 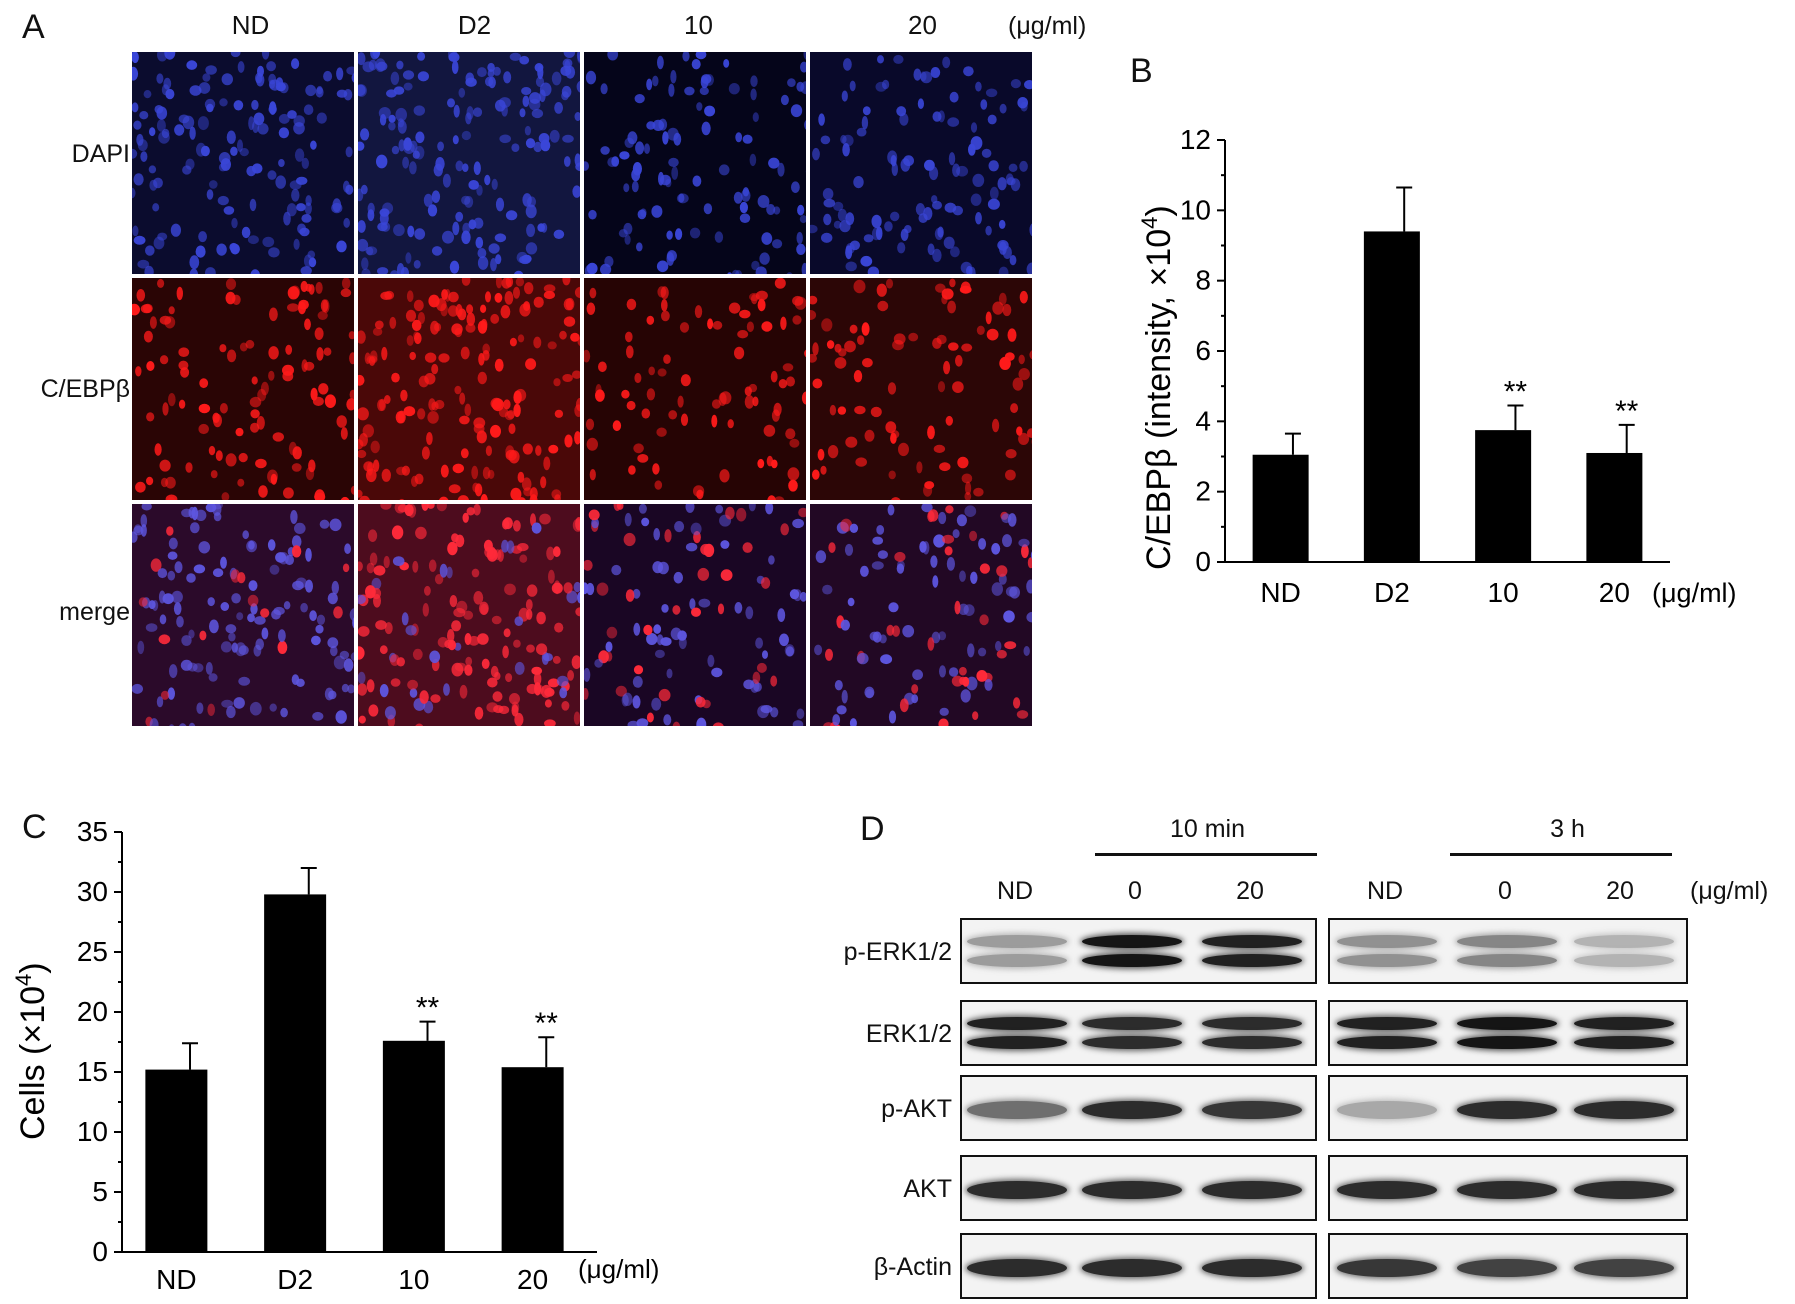 I want to click on y-tick-label: 20, so click(x=92, y=1011).